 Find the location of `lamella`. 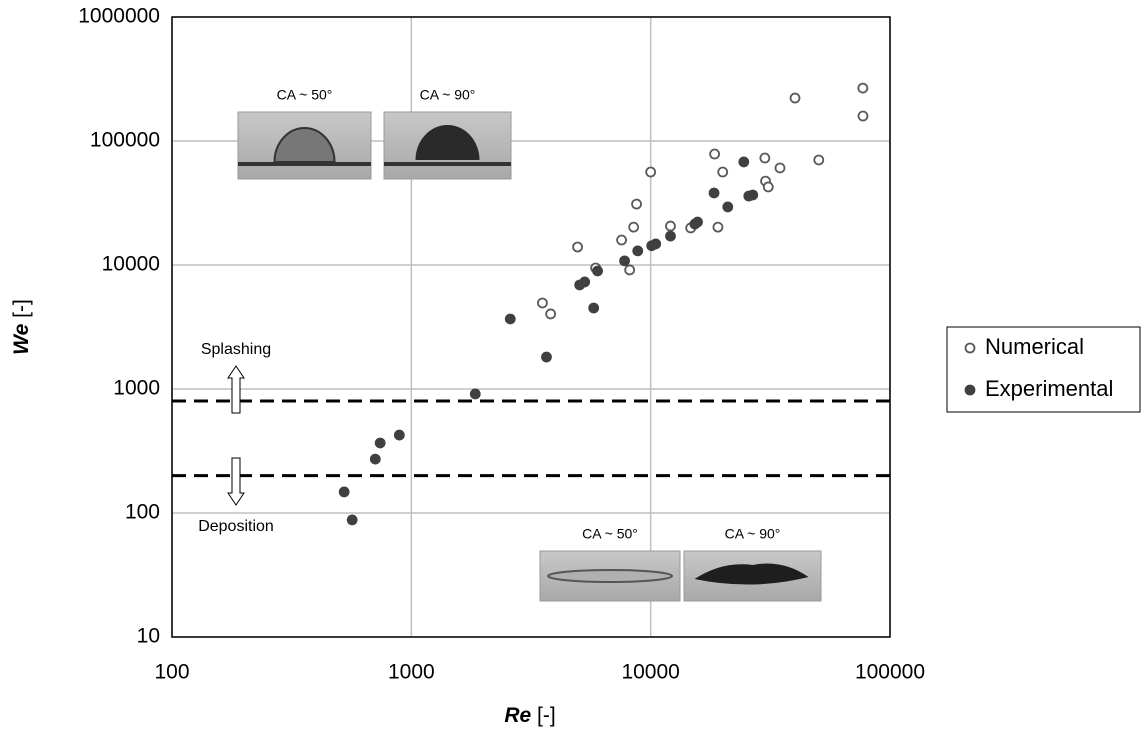

lamella is located at coordinates (610, 576).